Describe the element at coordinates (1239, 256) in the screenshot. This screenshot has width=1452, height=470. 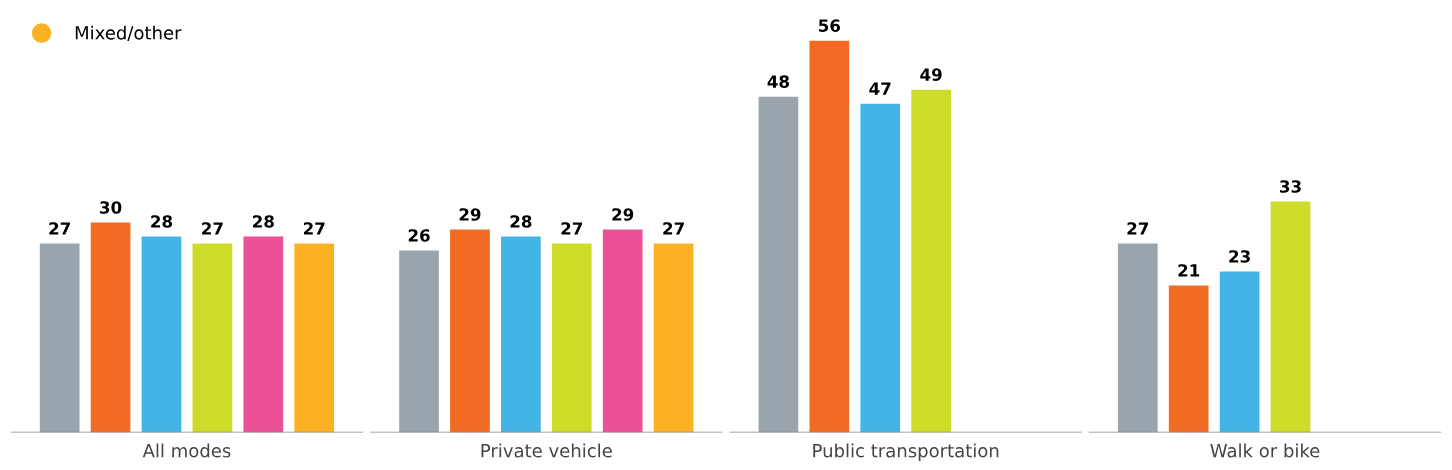
I see `data-label: 23` at that location.